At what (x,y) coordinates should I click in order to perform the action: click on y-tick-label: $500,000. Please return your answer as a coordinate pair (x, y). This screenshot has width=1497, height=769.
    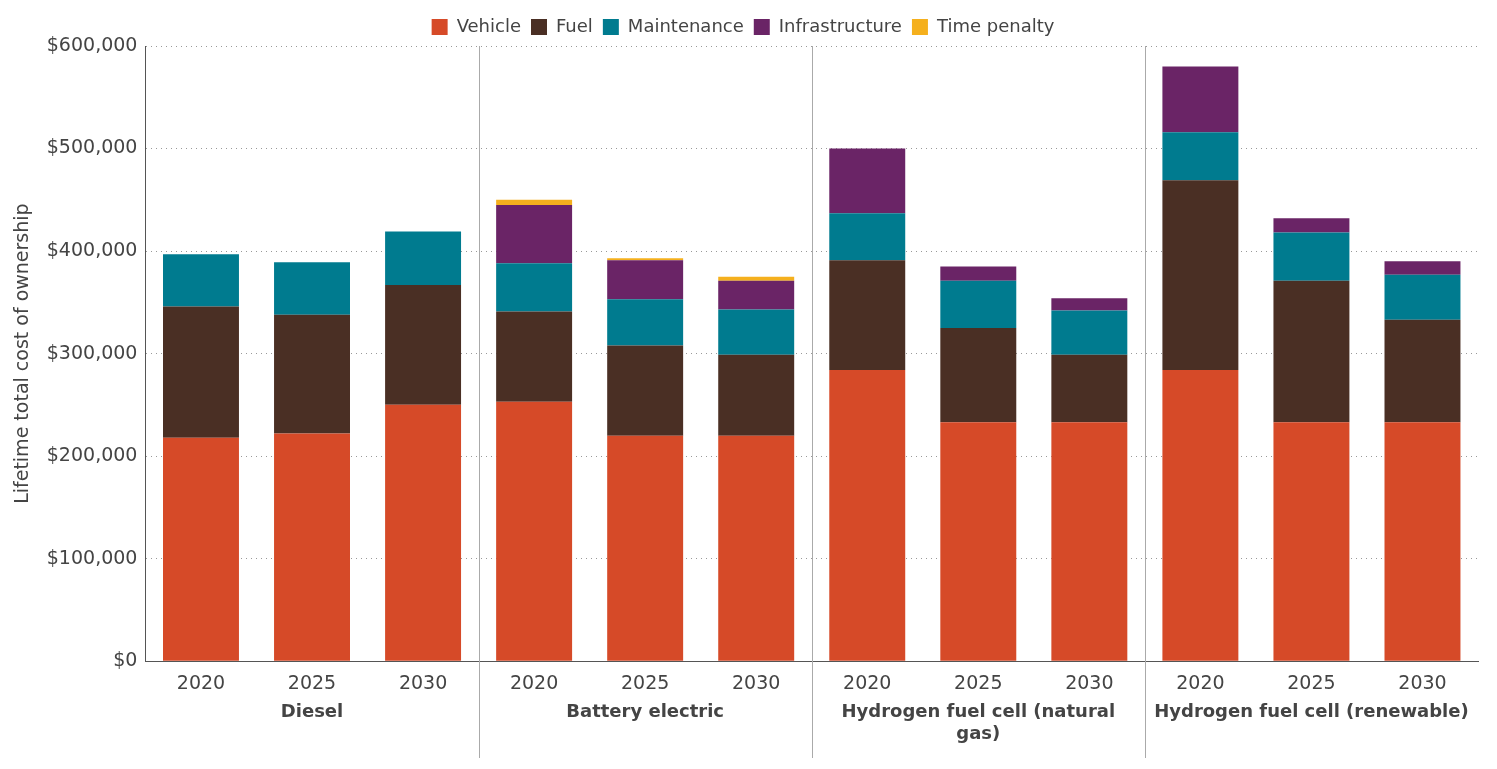
    Looking at the image, I should click on (92, 146).